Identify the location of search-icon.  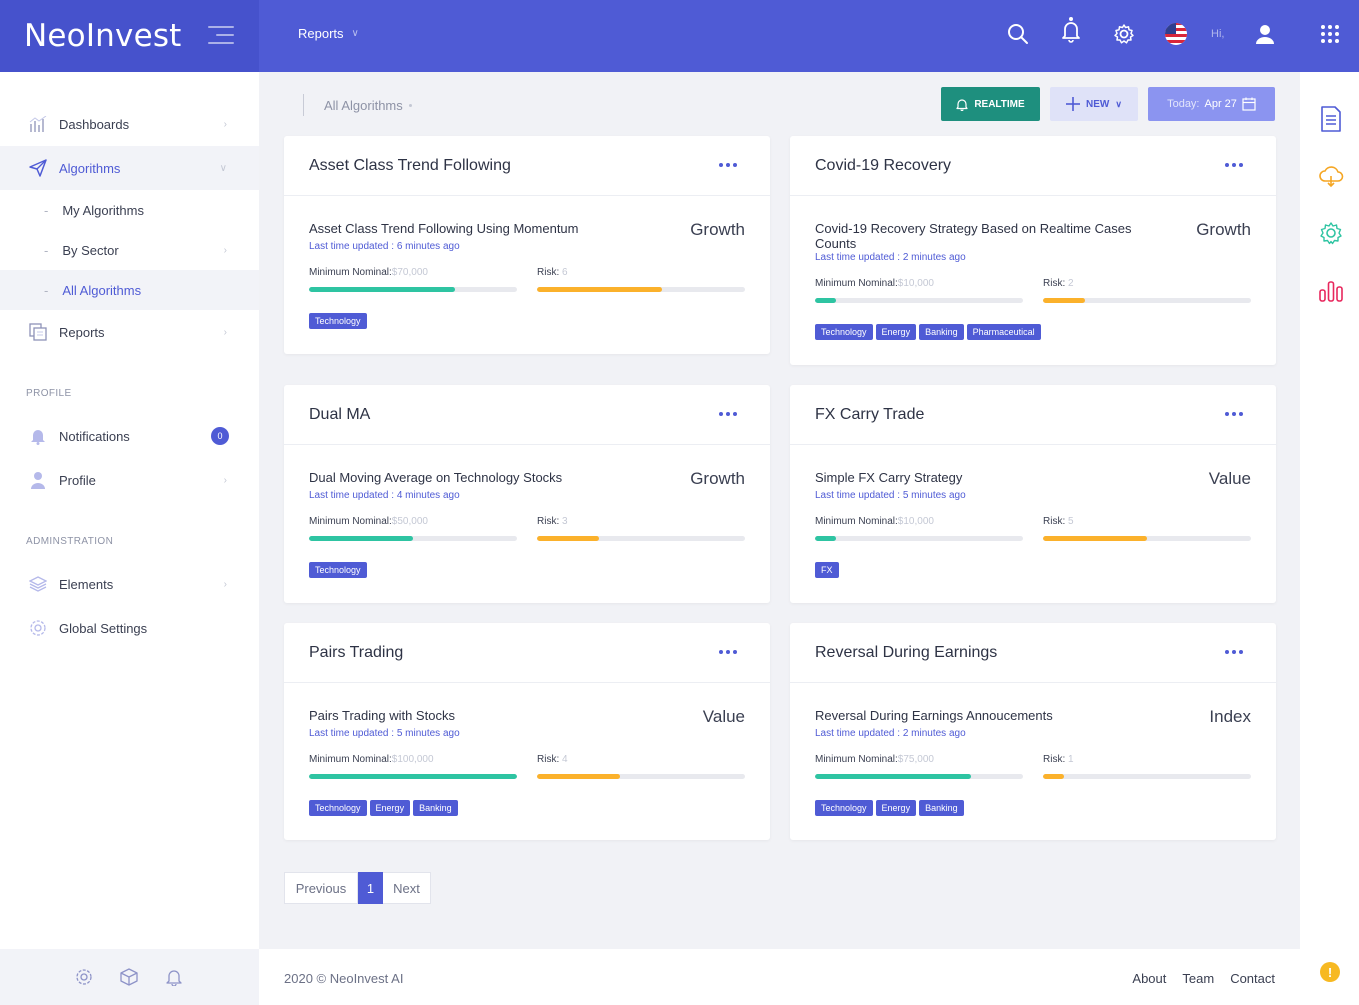
(1018, 34).